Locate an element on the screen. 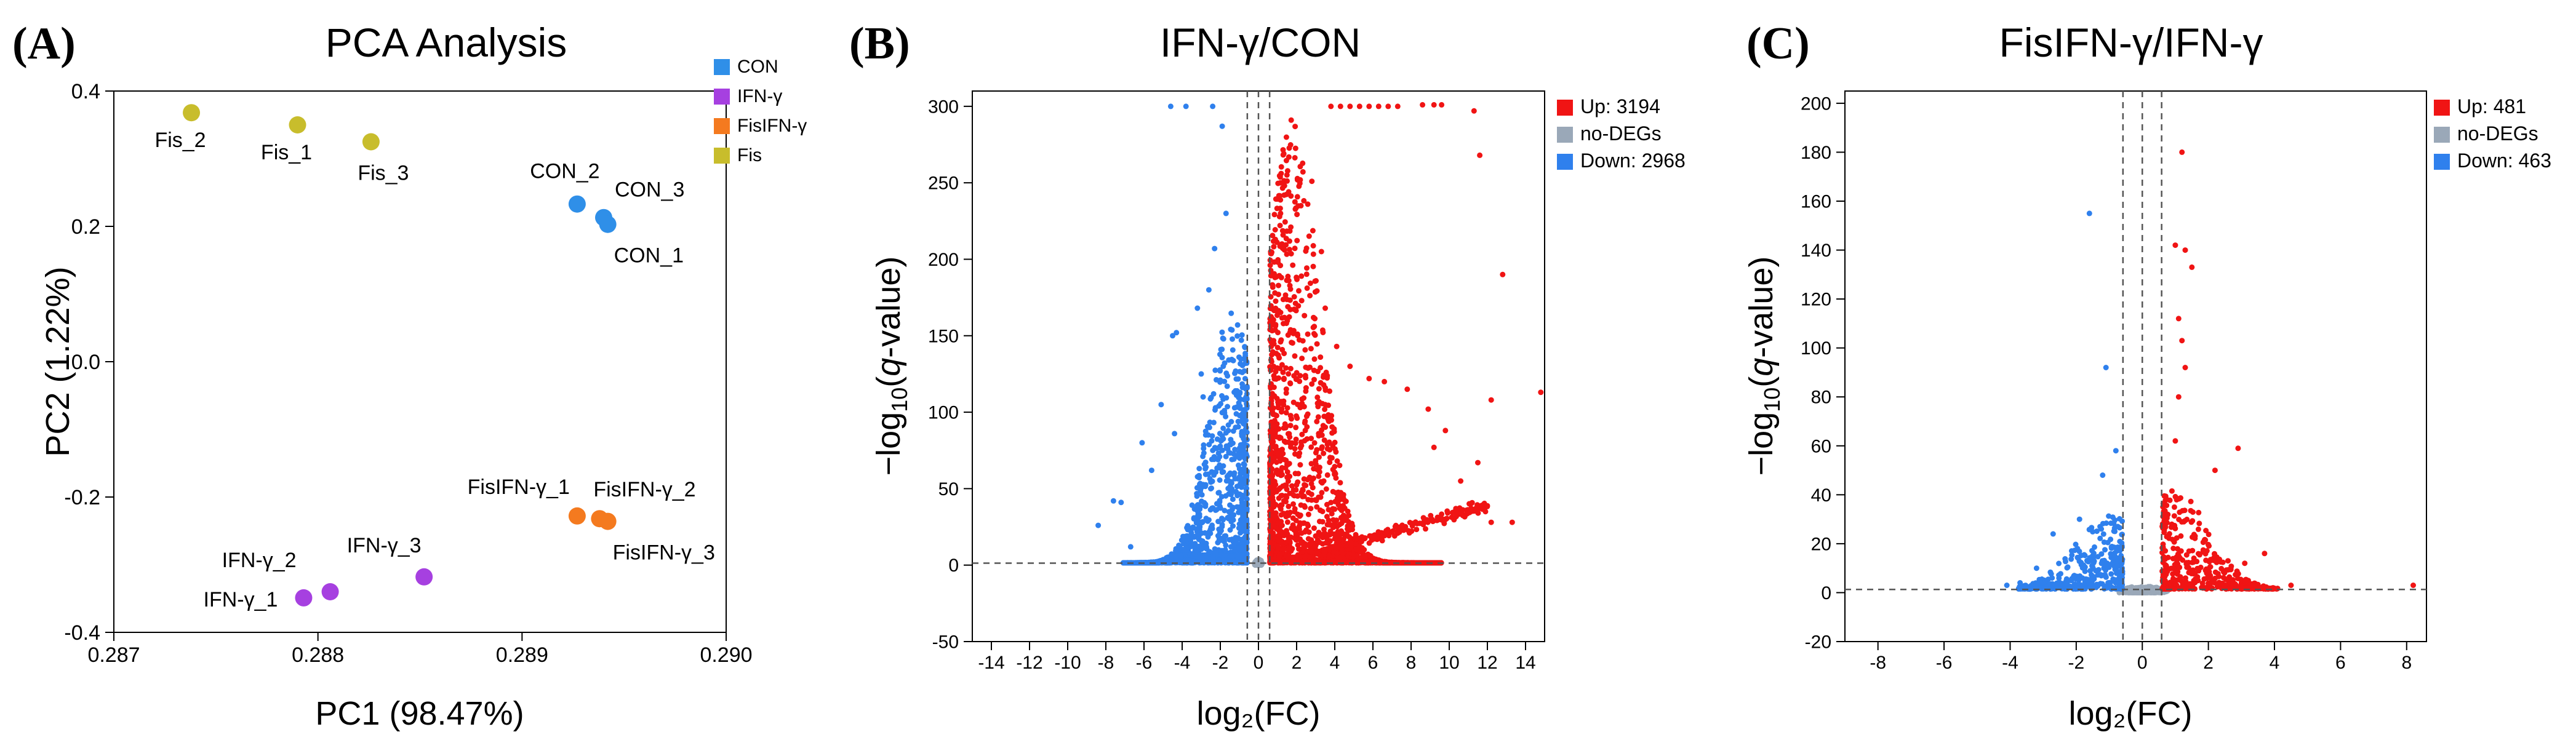 This screenshot has height=740, width=2576. x-tick-label: 12 is located at coordinates (1487, 663).